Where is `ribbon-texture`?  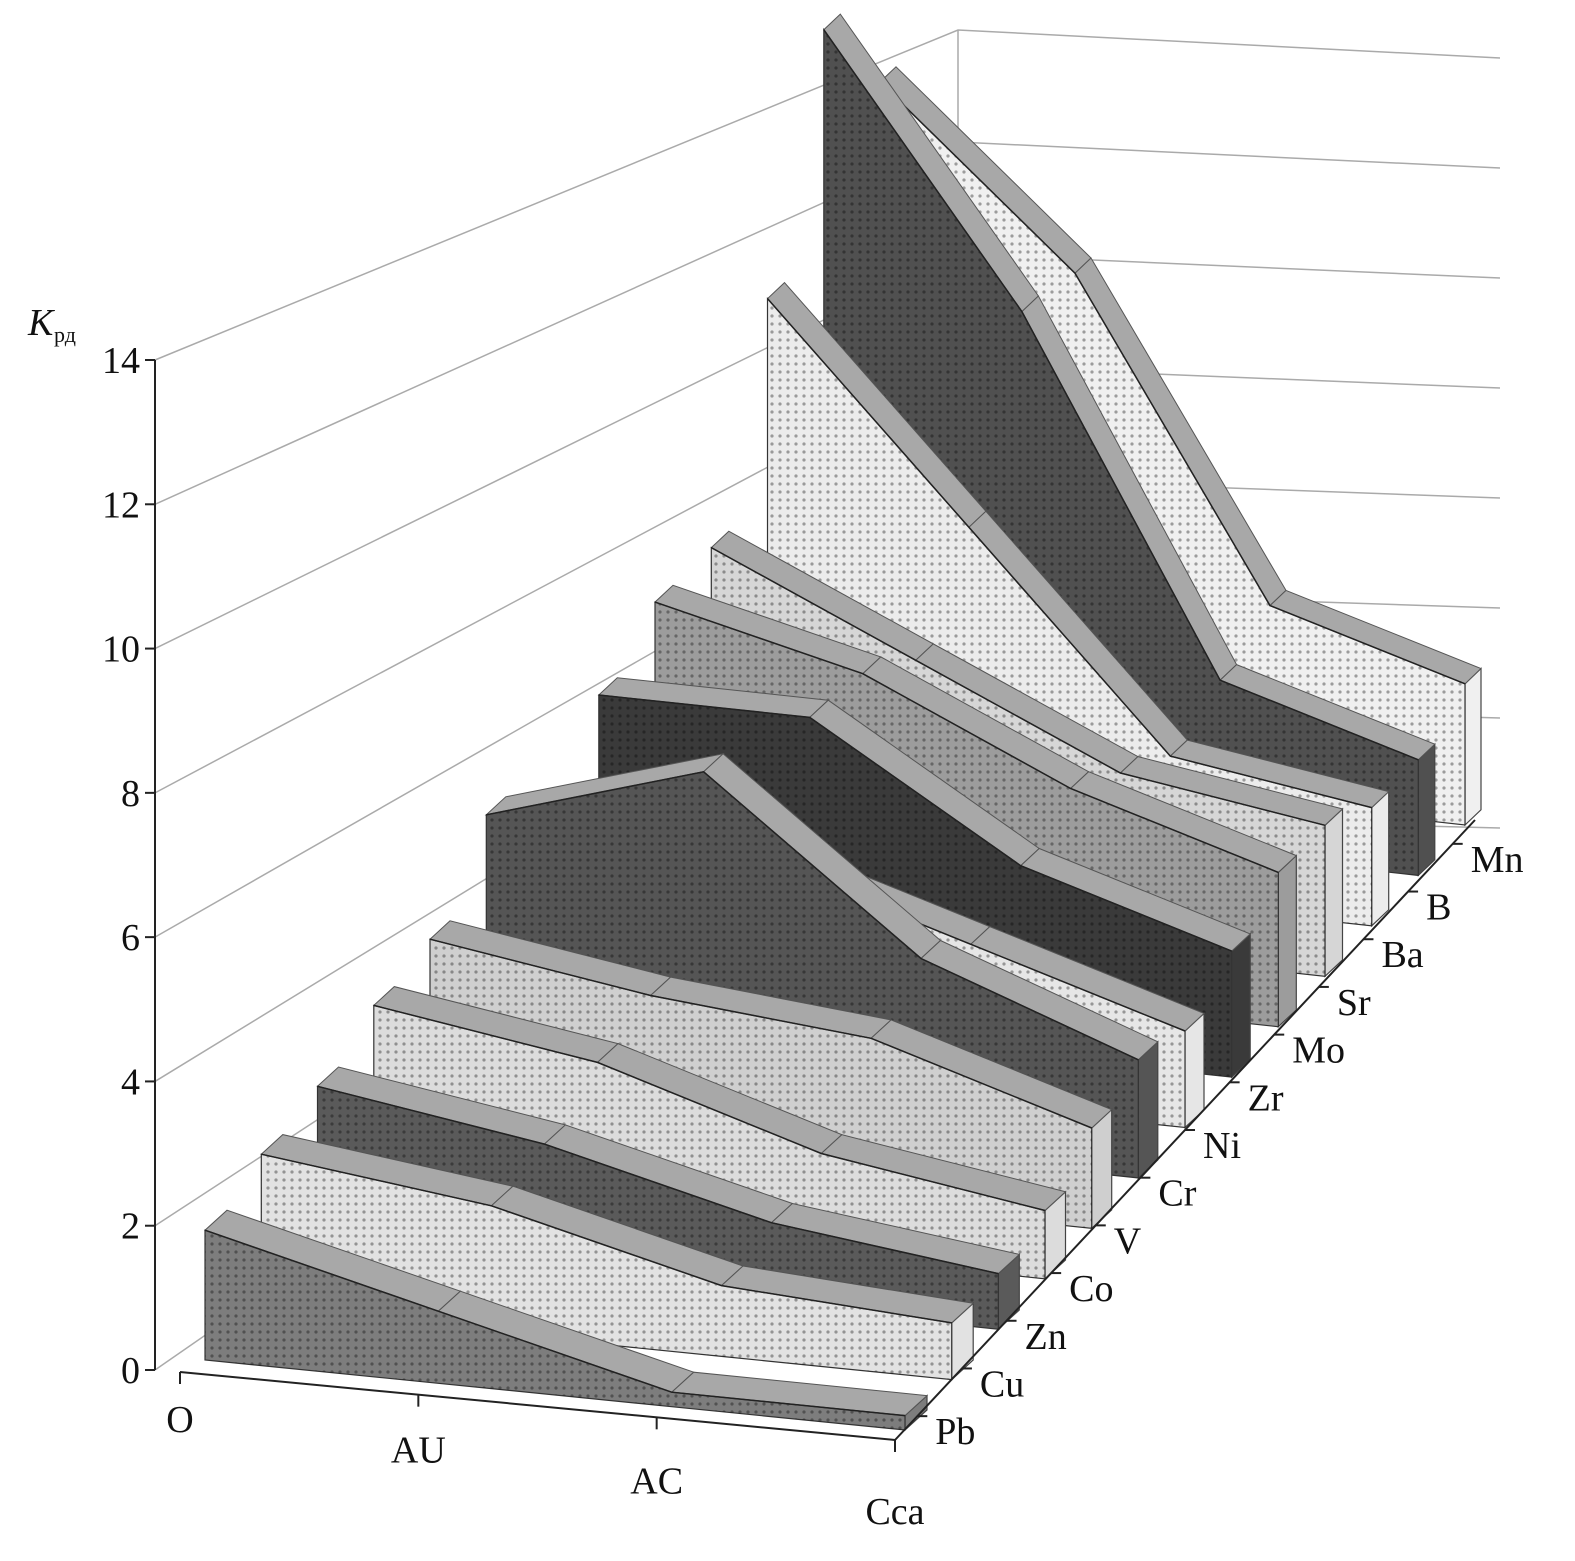
ribbon-texture is located at coordinates (555, 1330).